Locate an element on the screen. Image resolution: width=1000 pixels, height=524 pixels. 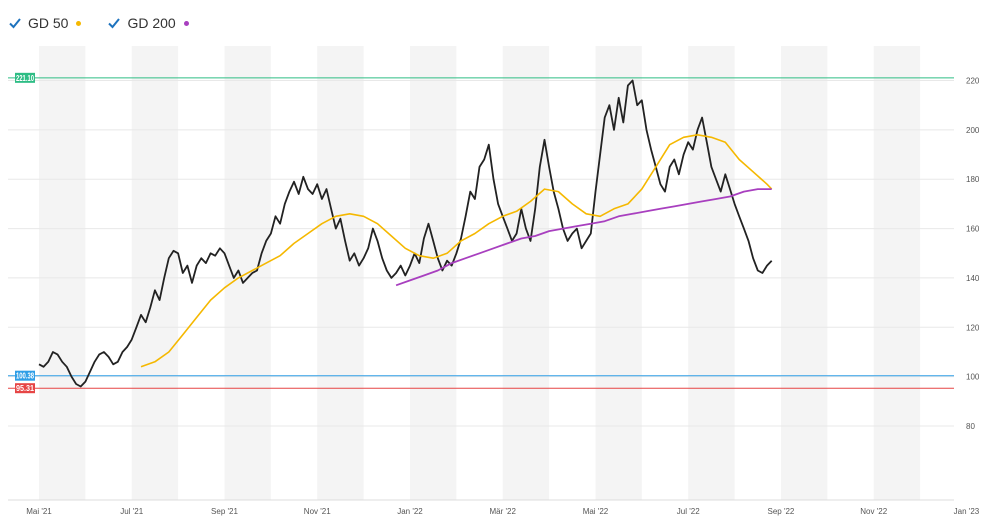
series-line-ma200 is located at coordinates (583, 237).